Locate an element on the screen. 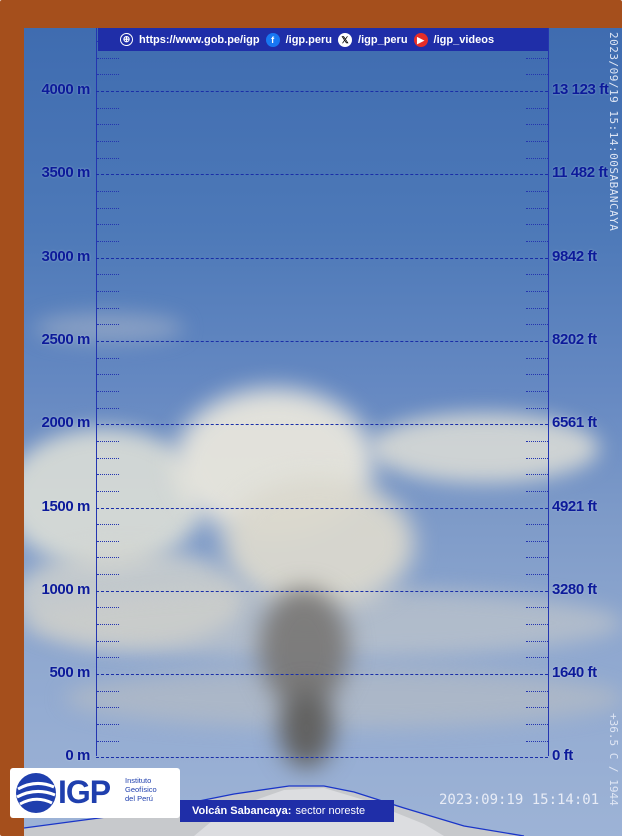 Image resolution: width=622 pixels, height=836 pixels. feet-label: 9842 ft is located at coordinates (574, 256).